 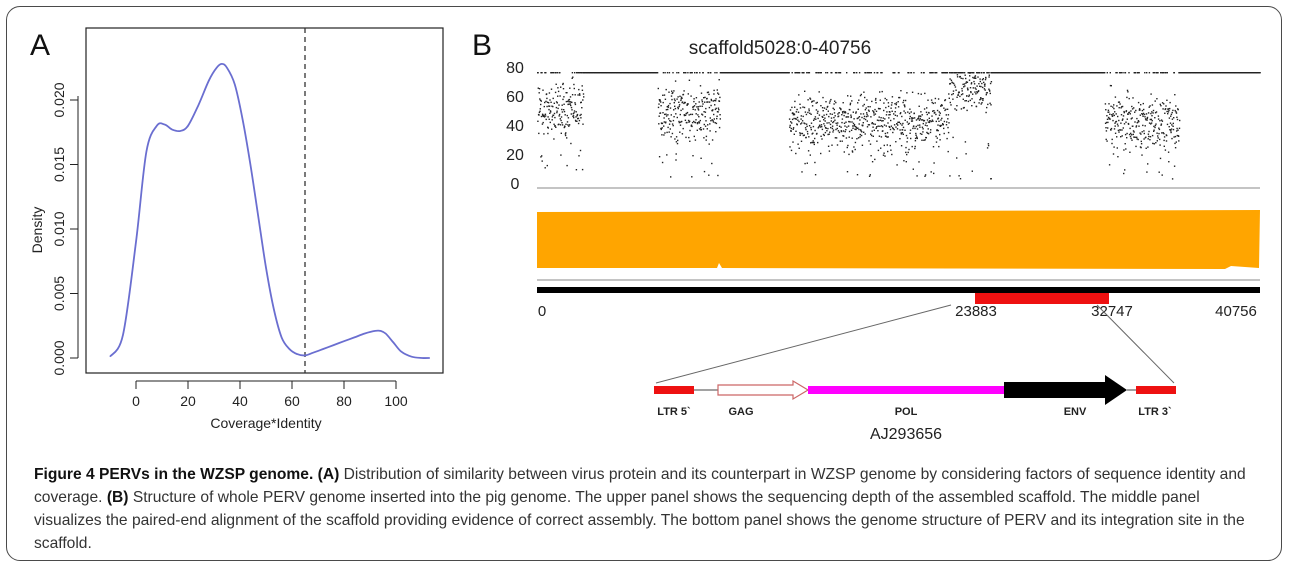 I want to click on panel-a-x-axis: 0 20 40 60 80 100 Coverage*Identity, so click(x=270, y=405).